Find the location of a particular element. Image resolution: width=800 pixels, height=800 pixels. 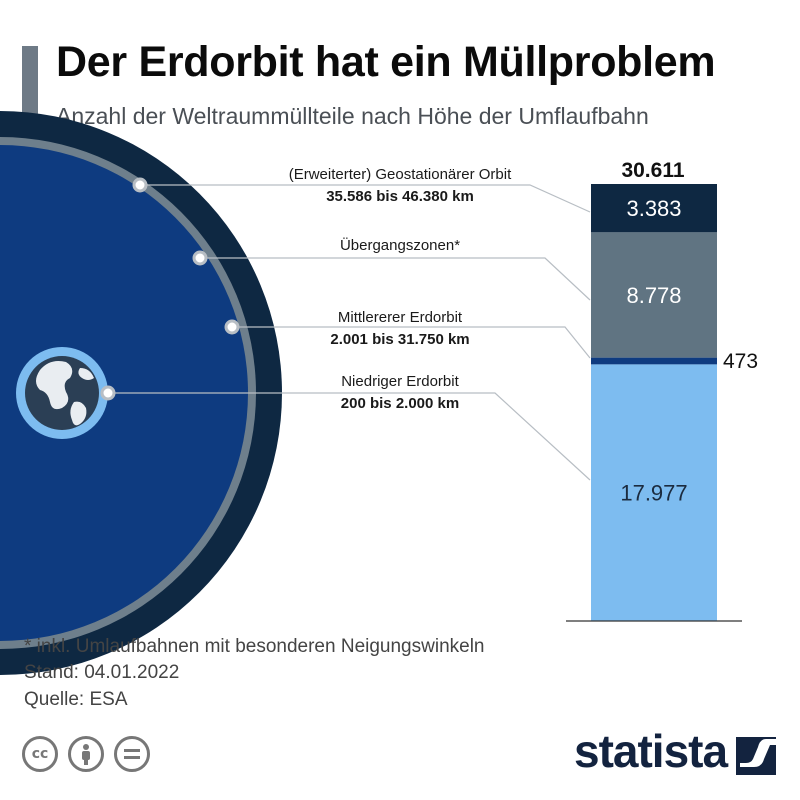

license-icons: cc is located at coordinates (86, 754).